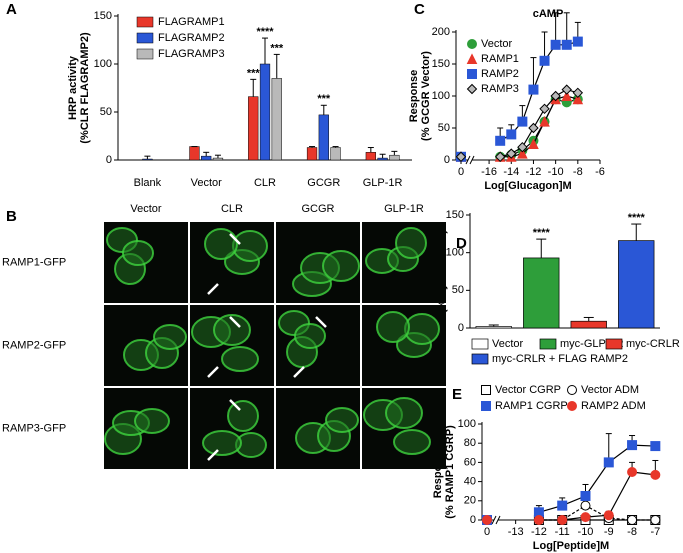 The height and width of the screenshot is (553, 683). Describe the element at coordinates (461, 243) in the screenshot. I see `panel-label: D` at that location.